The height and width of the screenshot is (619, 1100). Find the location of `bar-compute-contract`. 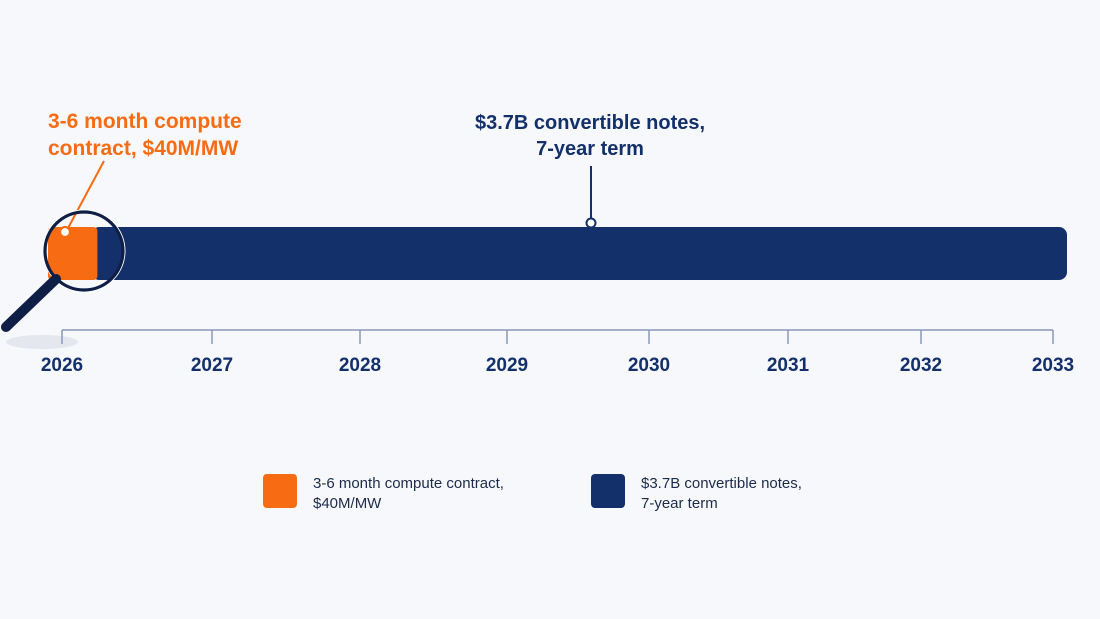

bar-compute-contract is located at coordinates (73, 253).